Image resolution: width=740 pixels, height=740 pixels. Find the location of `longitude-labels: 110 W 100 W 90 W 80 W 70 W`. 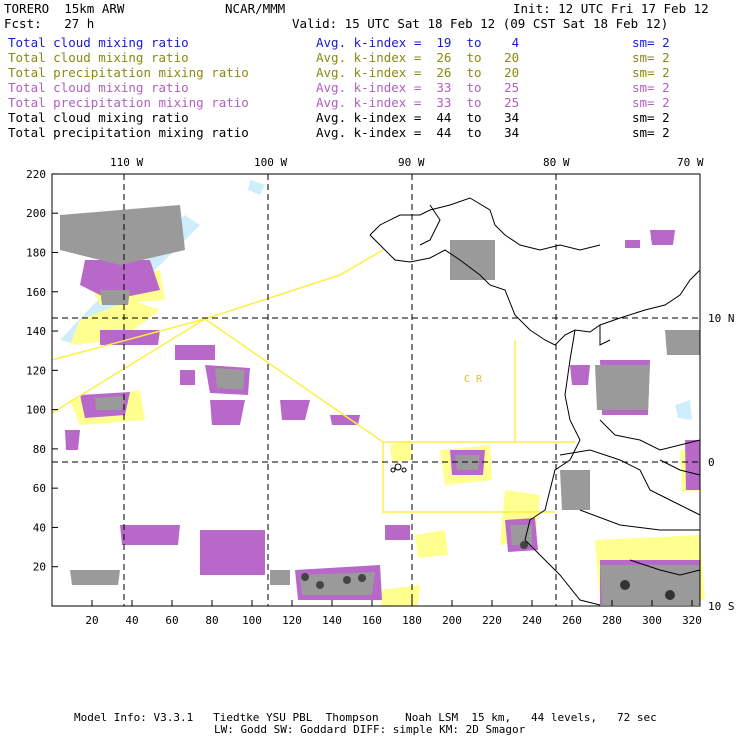

longitude-labels: 110 W 100 W 90 W 80 W 70 W is located at coordinates (407, 162).